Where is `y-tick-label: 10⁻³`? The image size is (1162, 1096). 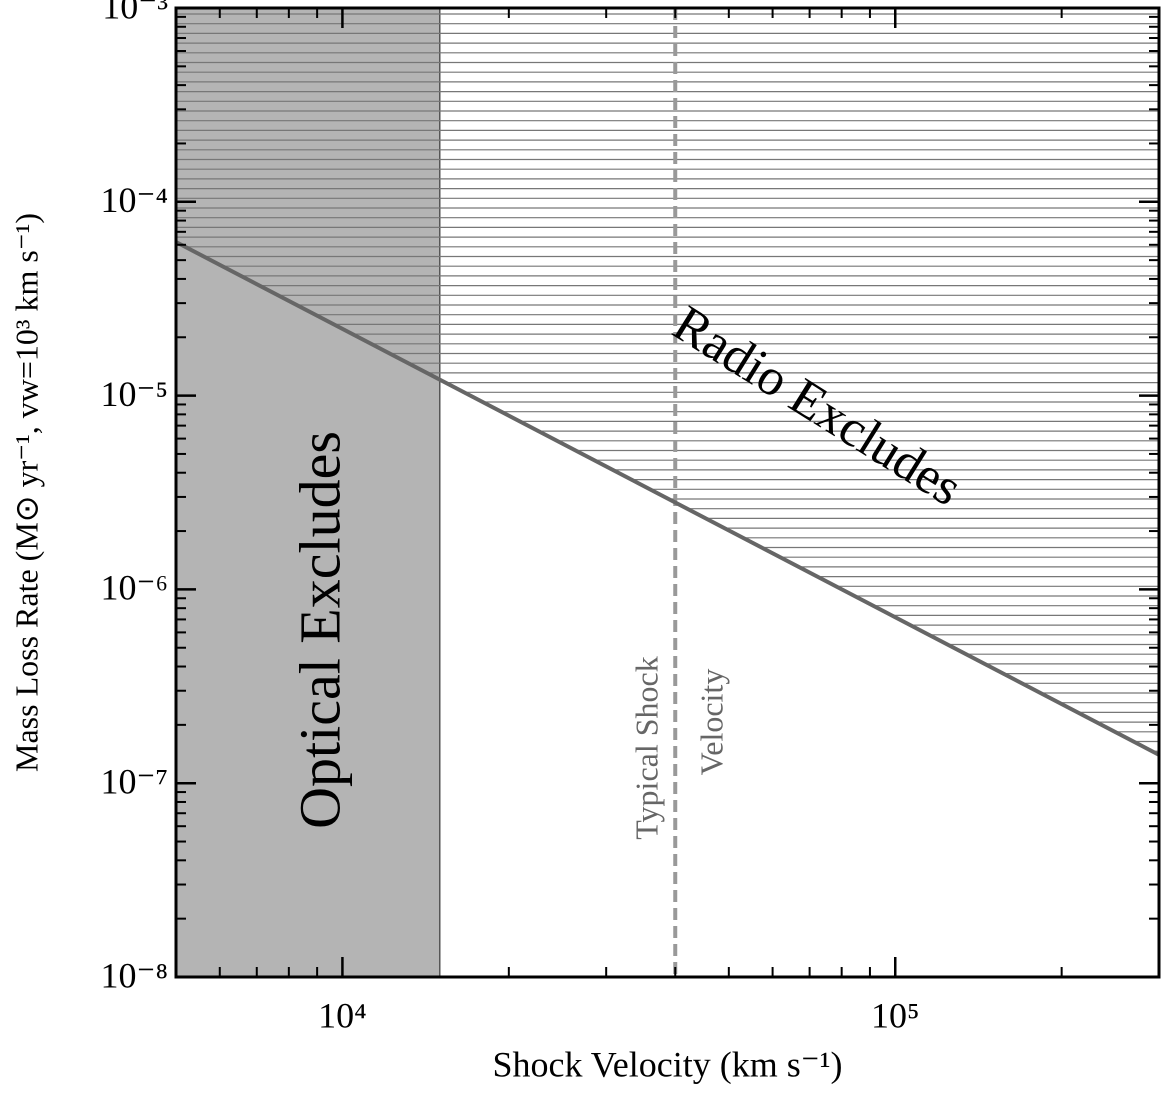
y-tick-label: 10⁻³ is located at coordinates (135, 13).